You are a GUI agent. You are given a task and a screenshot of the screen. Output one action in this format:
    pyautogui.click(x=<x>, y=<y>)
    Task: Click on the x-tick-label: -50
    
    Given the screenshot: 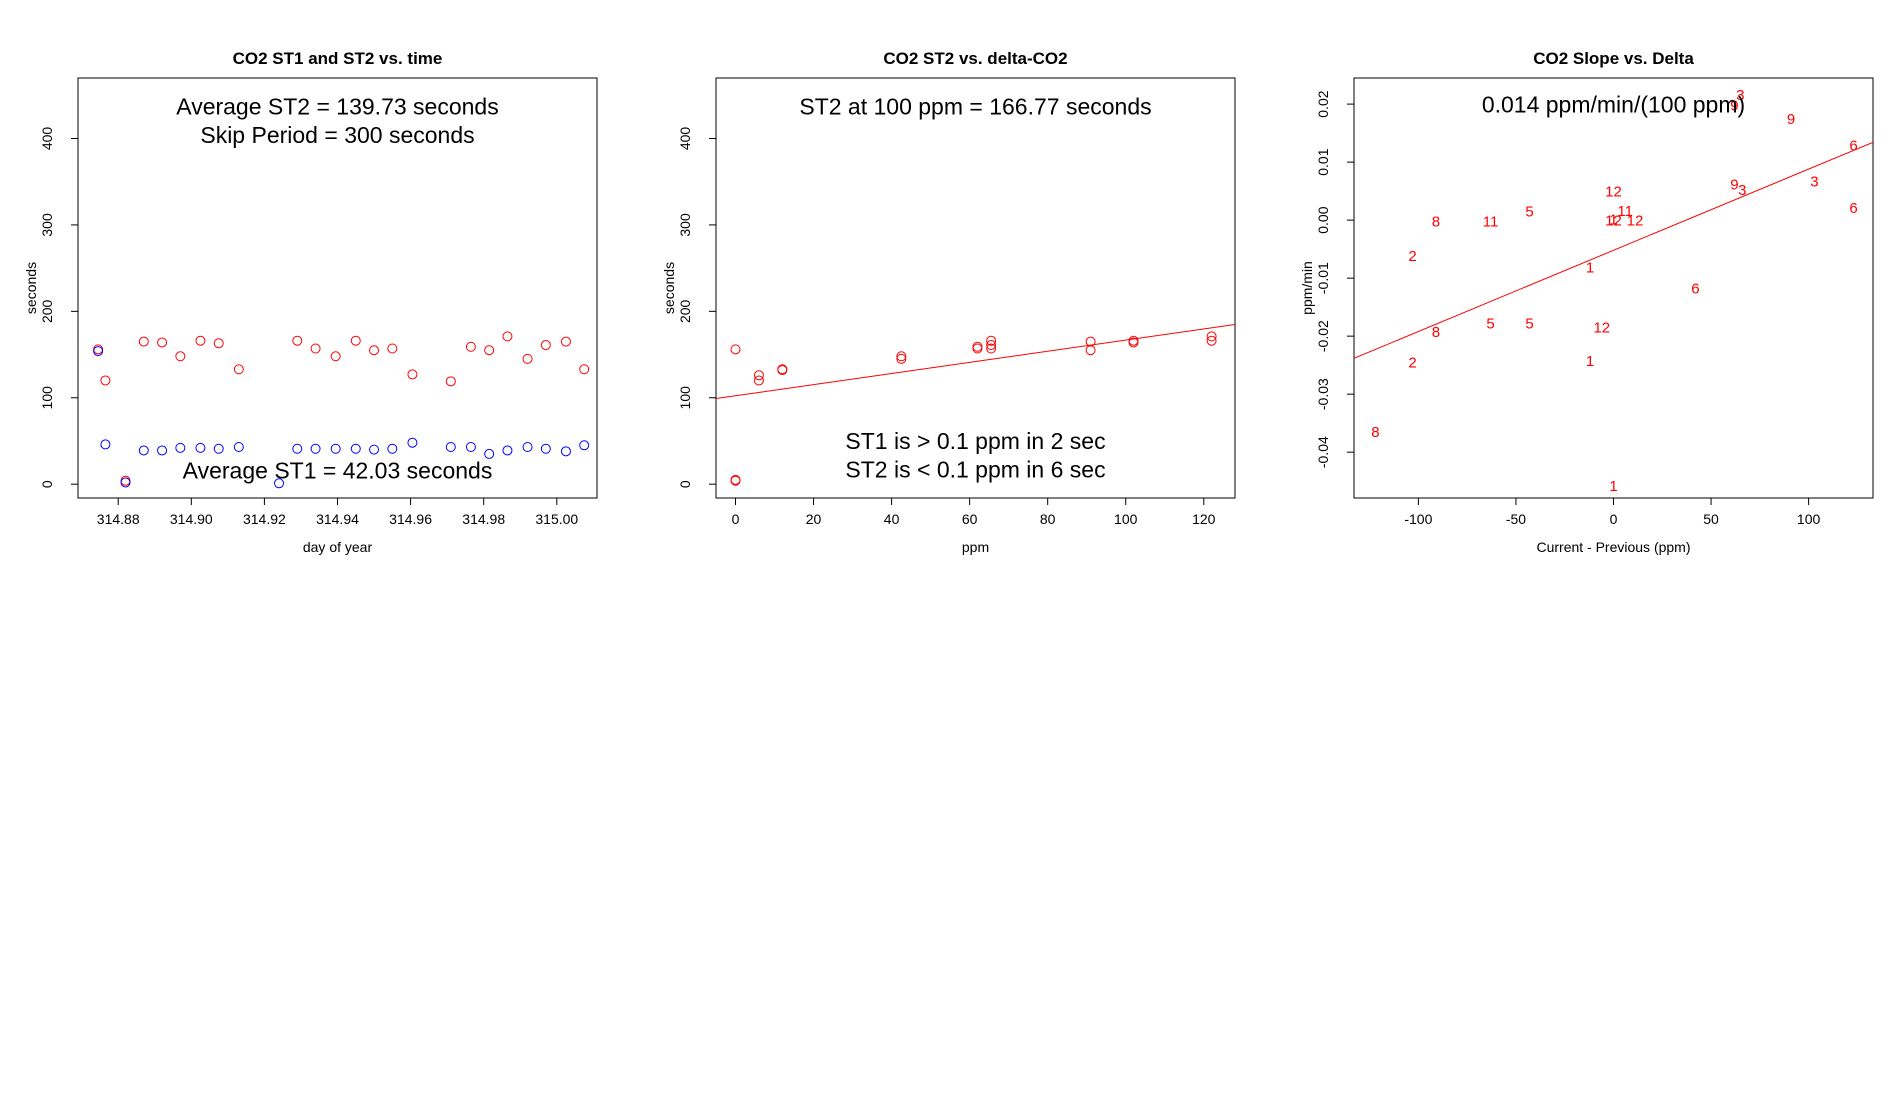 What is the action you would take?
    pyautogui.click(x=1516, y=519)
    